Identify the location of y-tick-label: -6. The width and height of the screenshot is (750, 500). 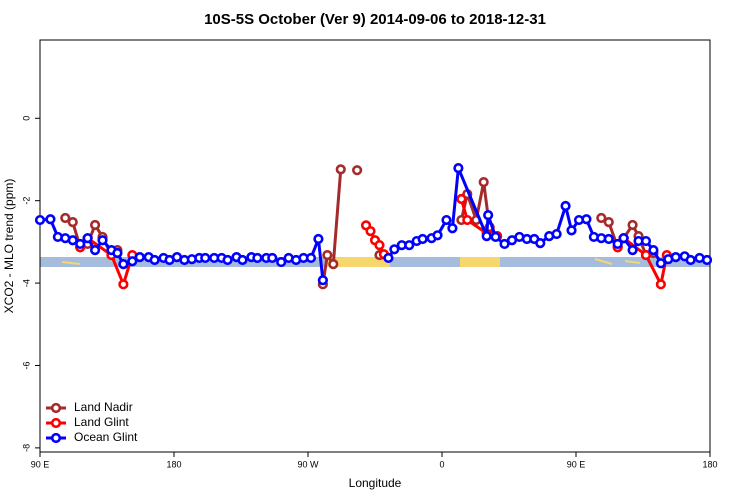
(26, 365).